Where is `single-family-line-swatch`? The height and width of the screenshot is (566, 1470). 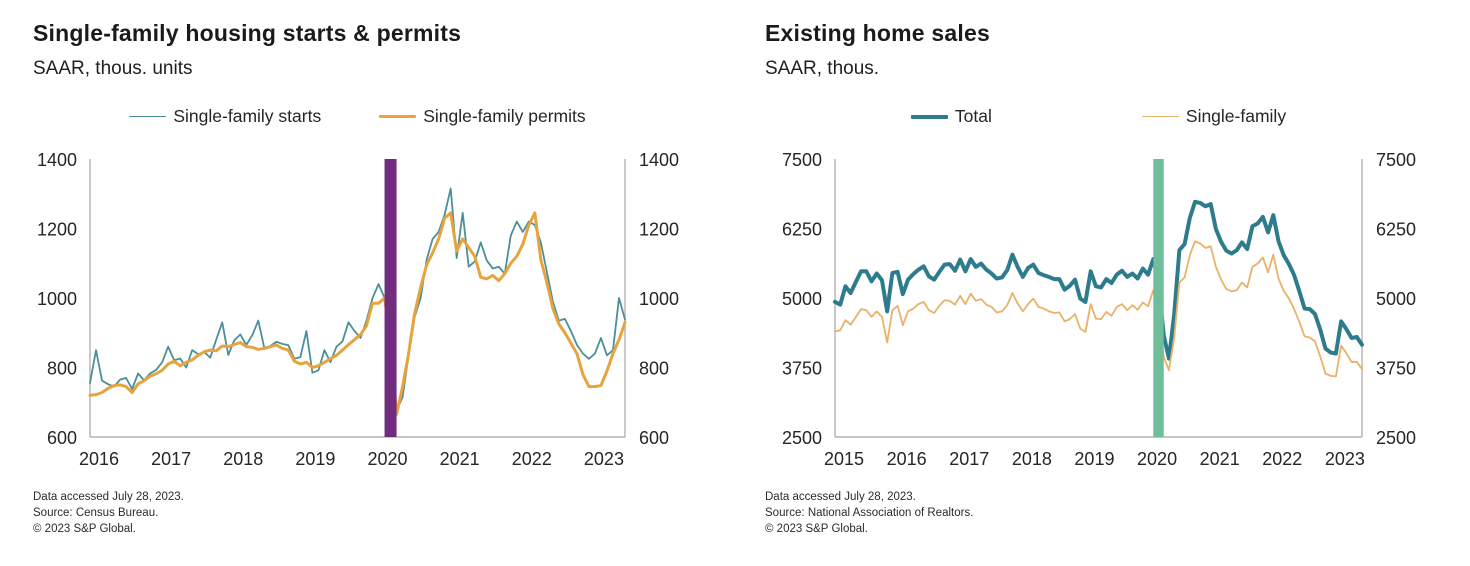
single-family-line-swatch is located at coordinates (1160, 116).